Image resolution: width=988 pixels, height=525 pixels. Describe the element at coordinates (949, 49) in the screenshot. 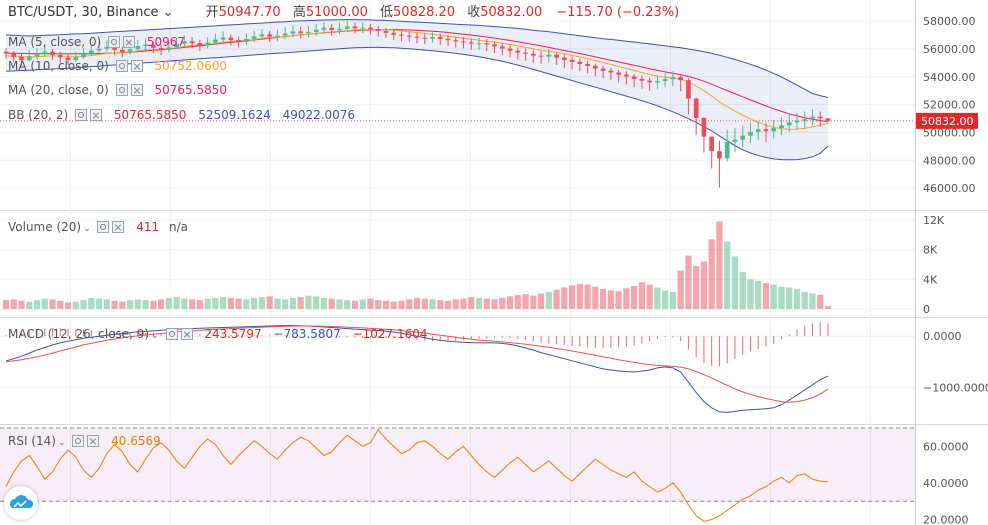

I see `price-tick-label: 56000.00` at that location.